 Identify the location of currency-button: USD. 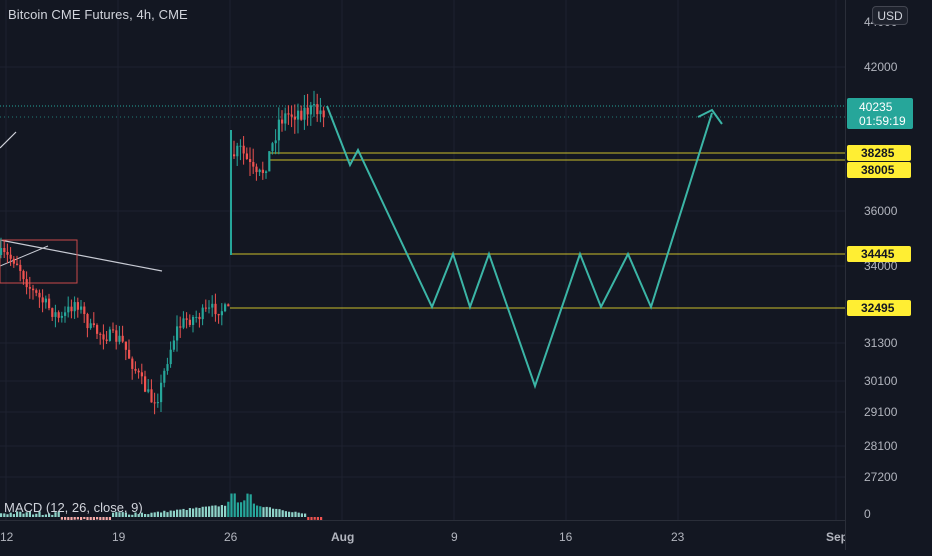
(890, 15).